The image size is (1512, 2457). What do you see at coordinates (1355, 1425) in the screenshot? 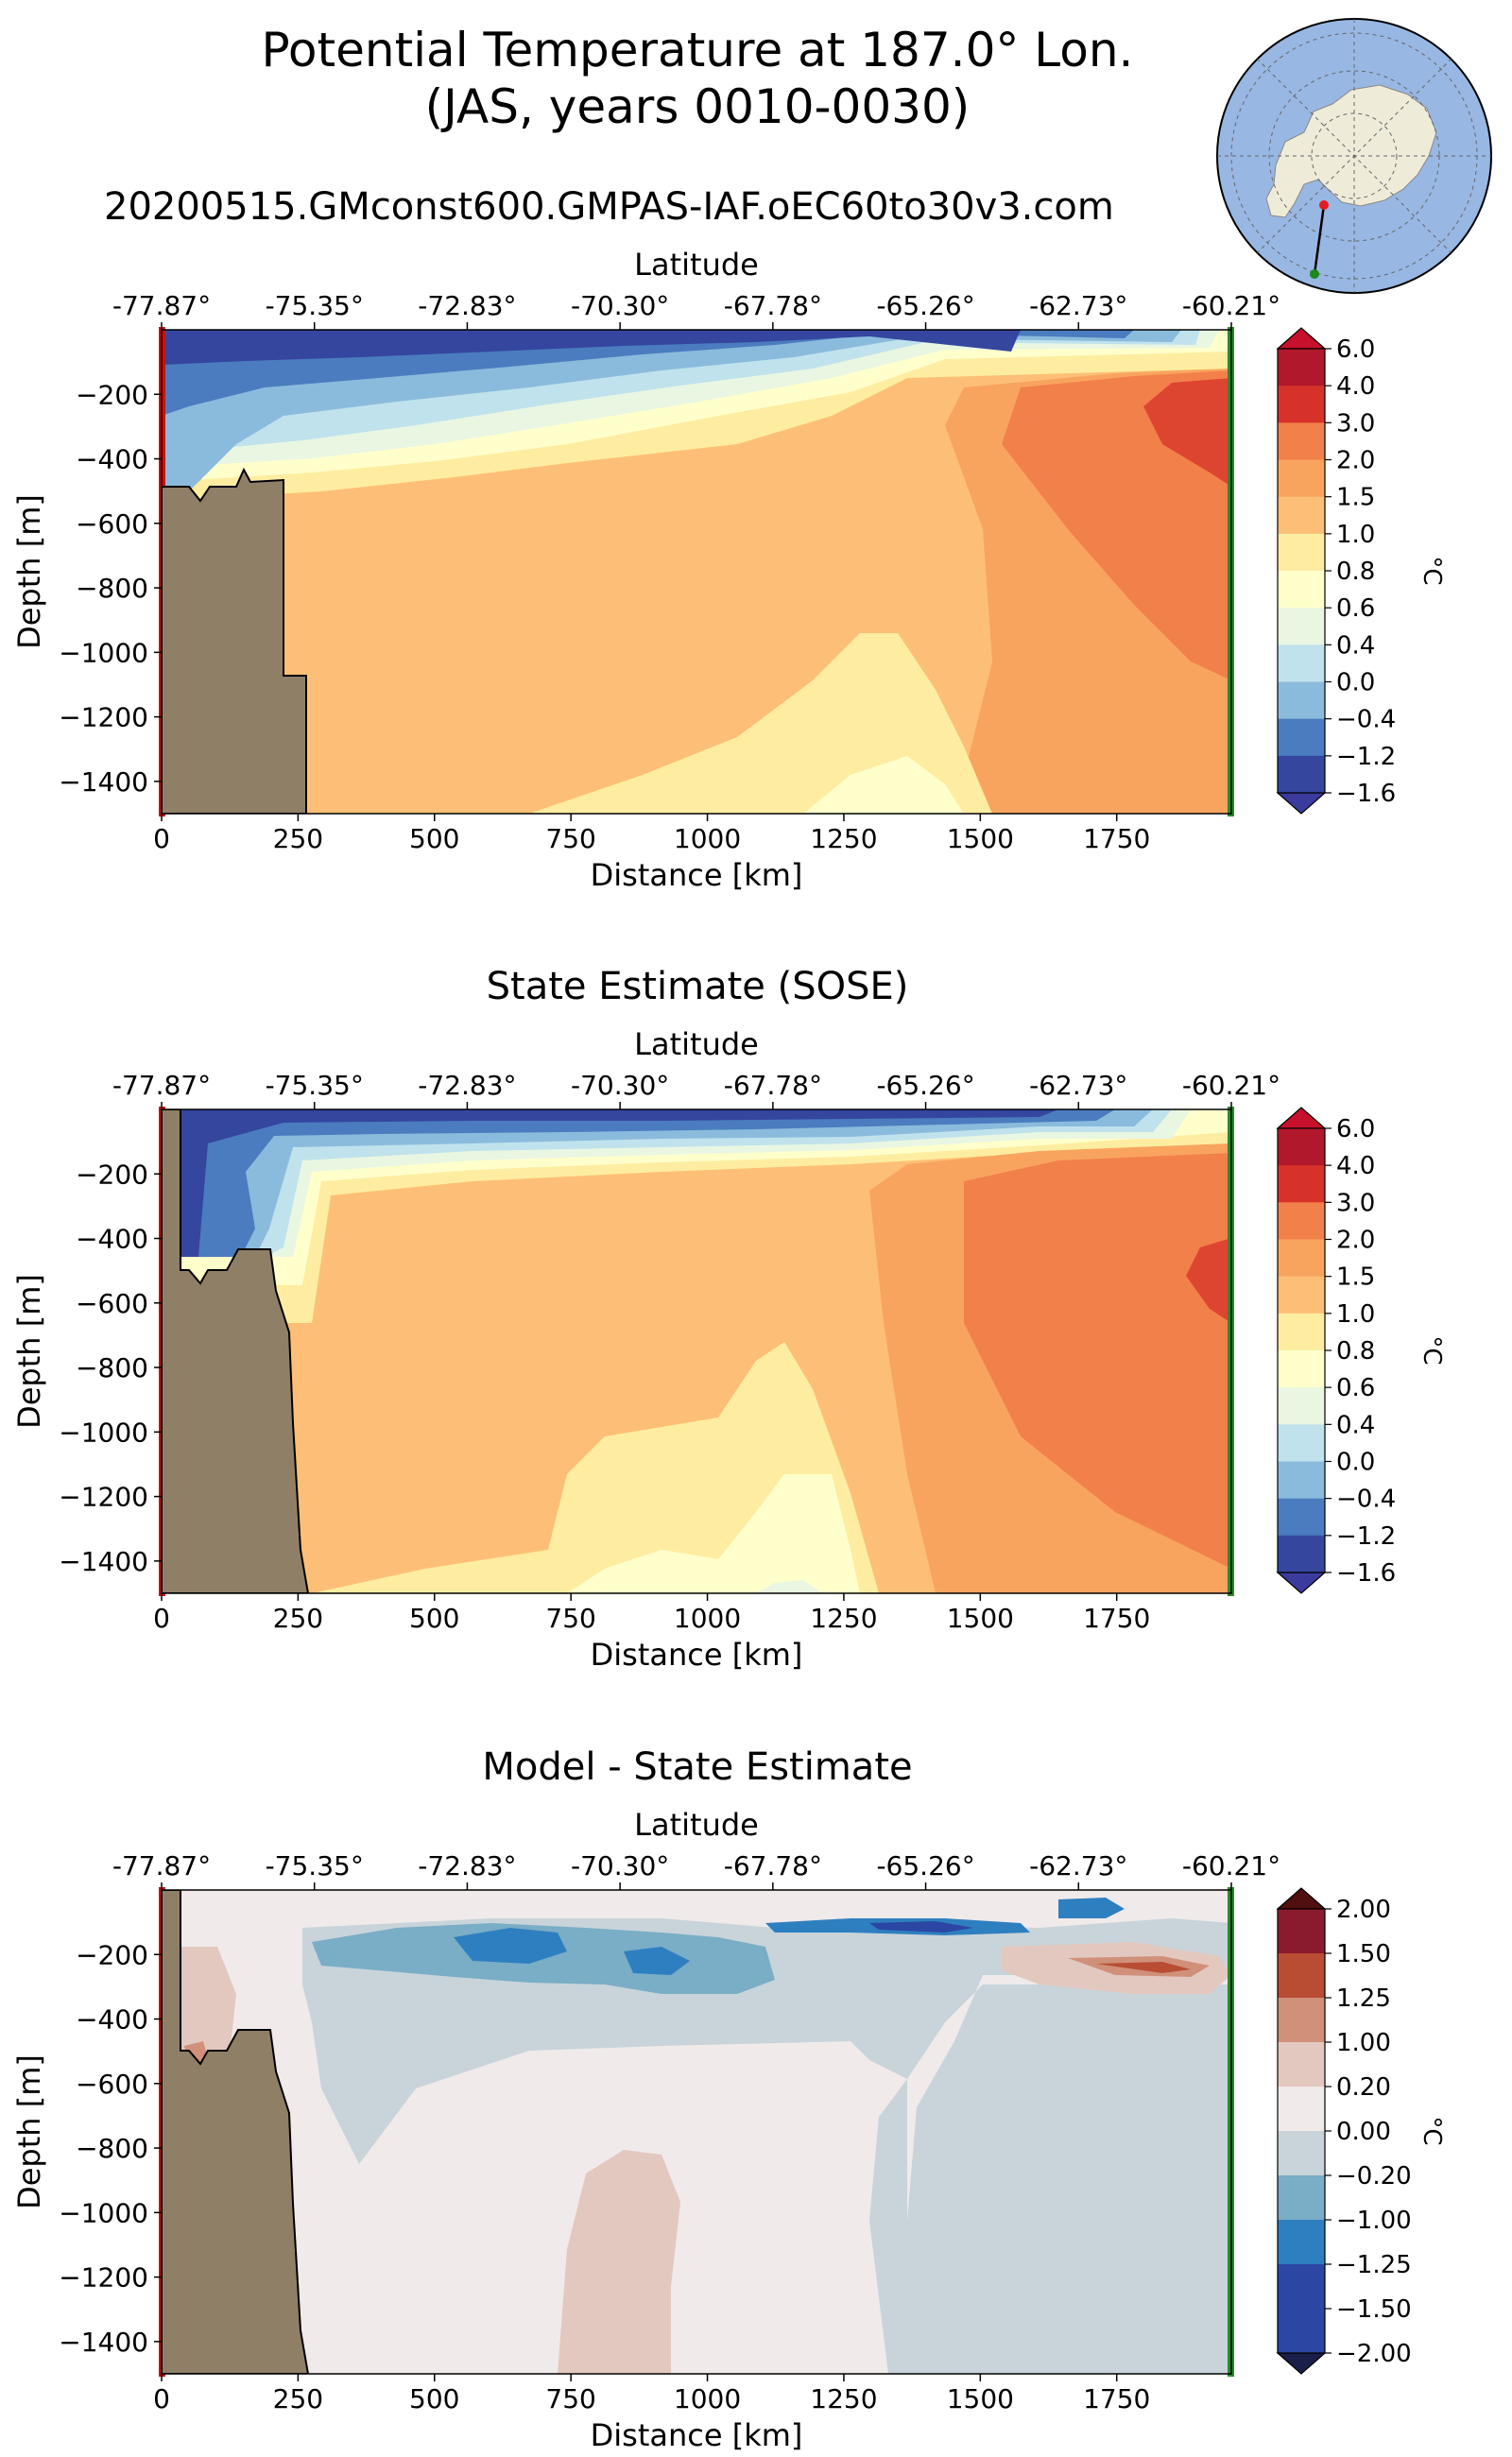
I see `p2-colorbar-label: 0.4` at bounding box center [1355, 1425].